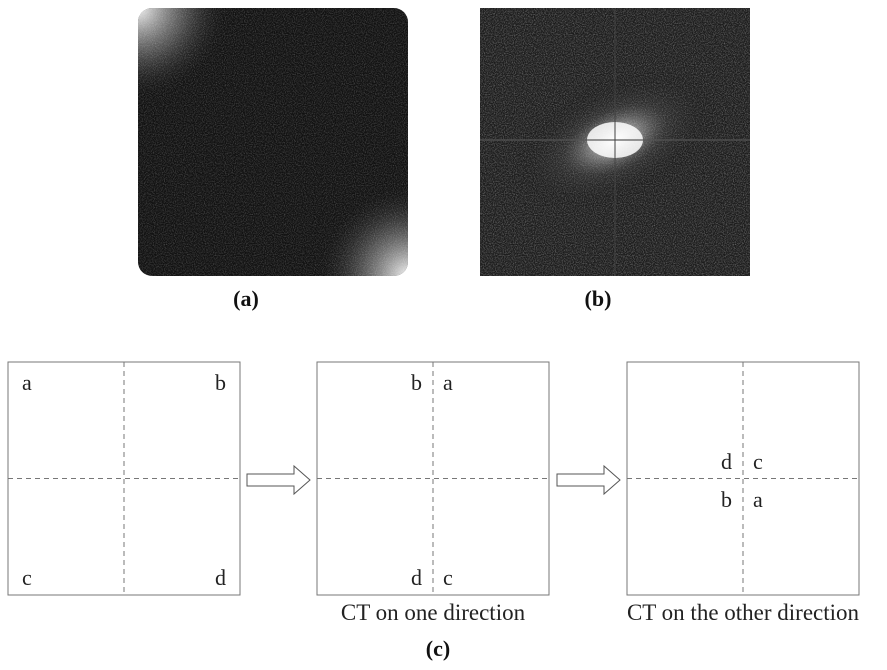 The image size is (887, 670). Describe the element at coordinates (615, 142) in the screenshot. I see `spectrum-image-b` at that location.